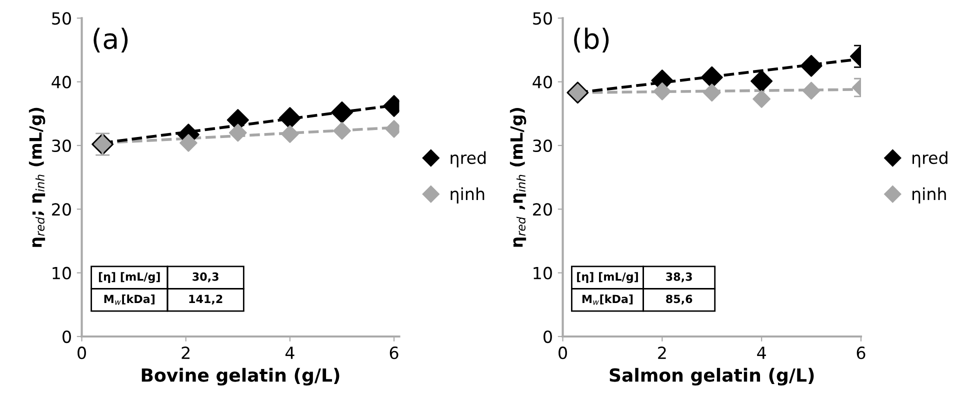 The image size is (962, 403). What do you see at coordinates (712, 377) in the screenshot?
I see `x-axis-title: Salmon gelatin (g/L)` at bounding box center [712, 377].